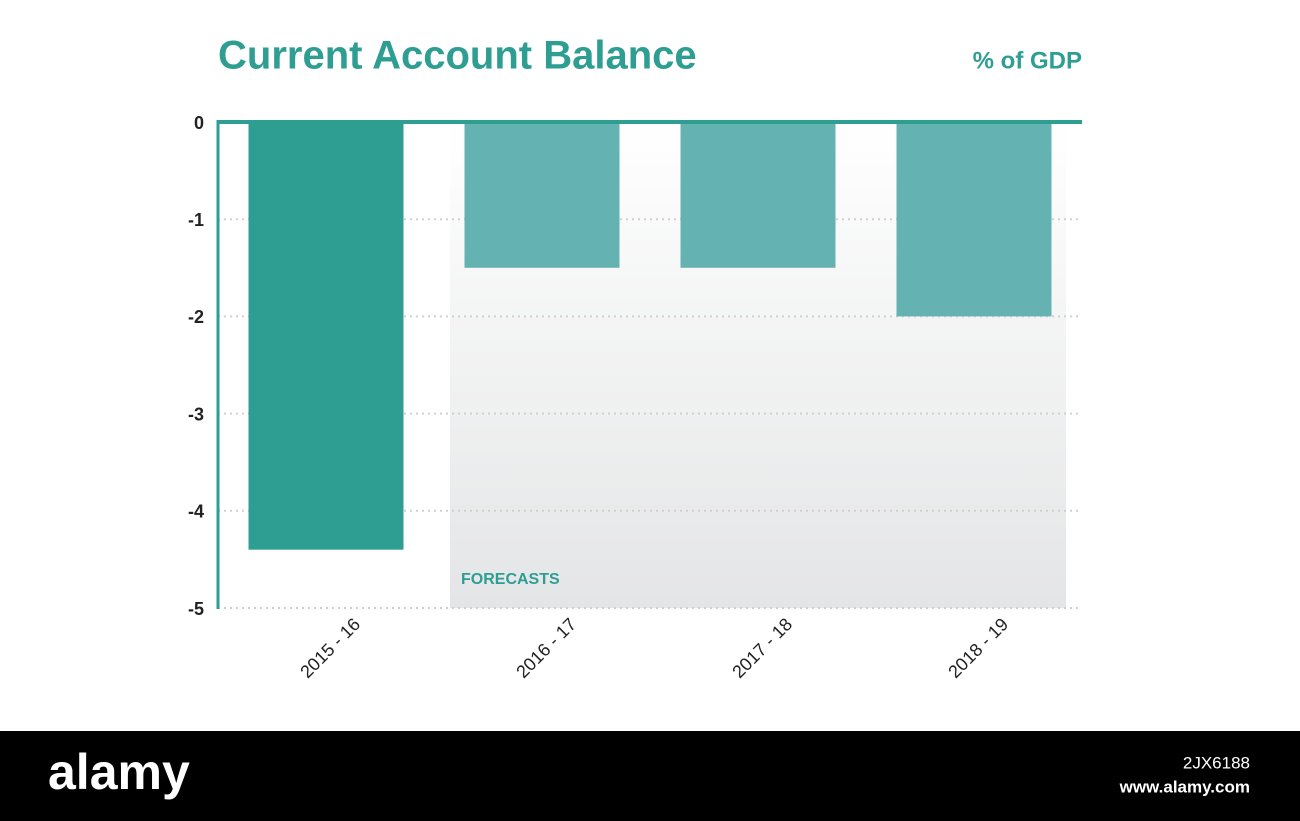  Describe the element at coordinates (119, 772) in the screenshot. I see `footer-brand: alamy` at that location.